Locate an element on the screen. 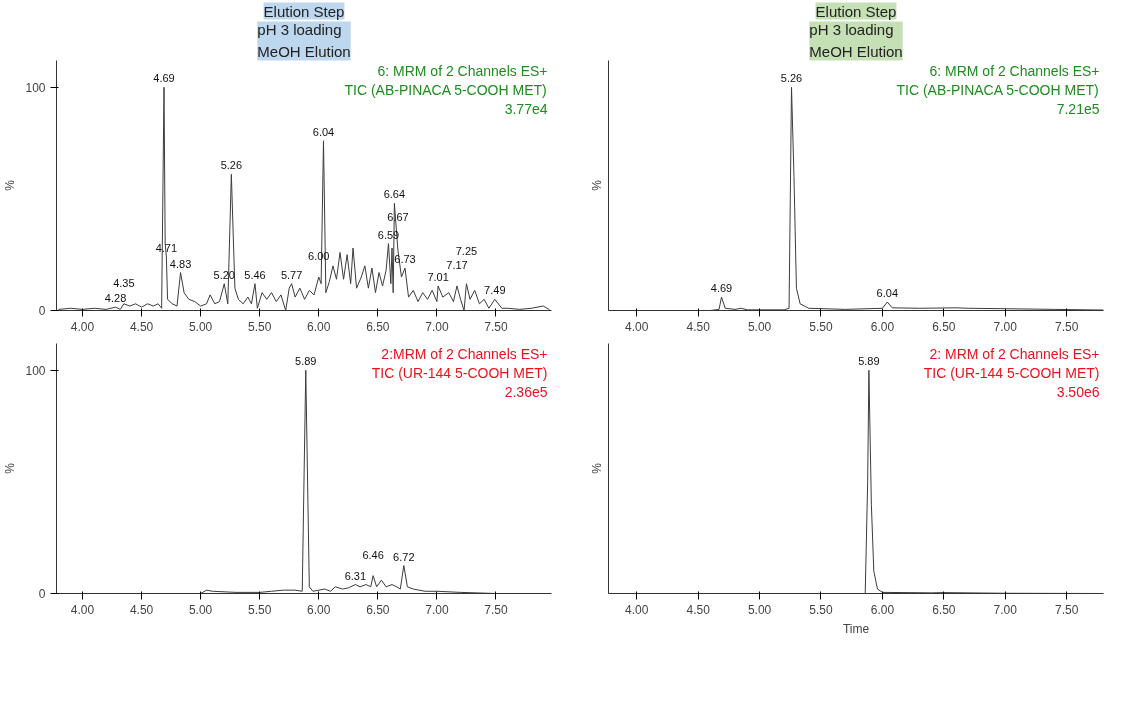  annotation: 7.25 is located at coordinates (466, 250).